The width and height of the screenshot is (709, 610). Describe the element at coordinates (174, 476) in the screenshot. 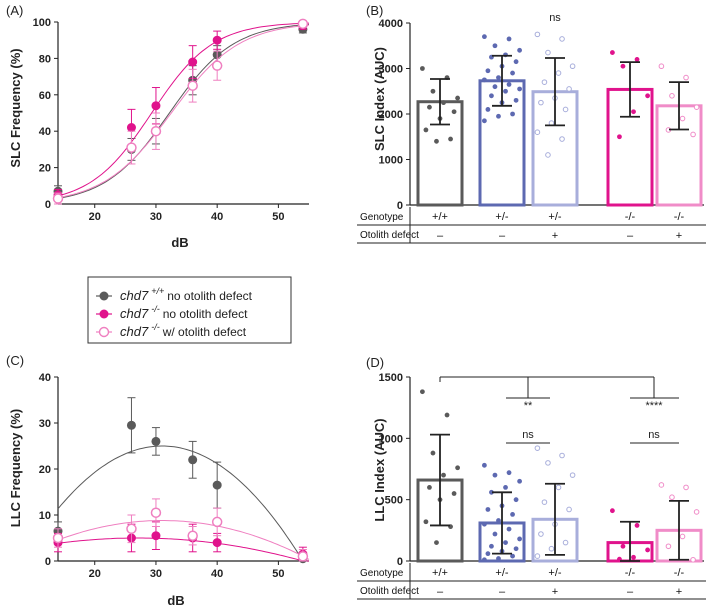

I see `chart-c: 0 10 20 30 40 20 30 40 50` at that location.